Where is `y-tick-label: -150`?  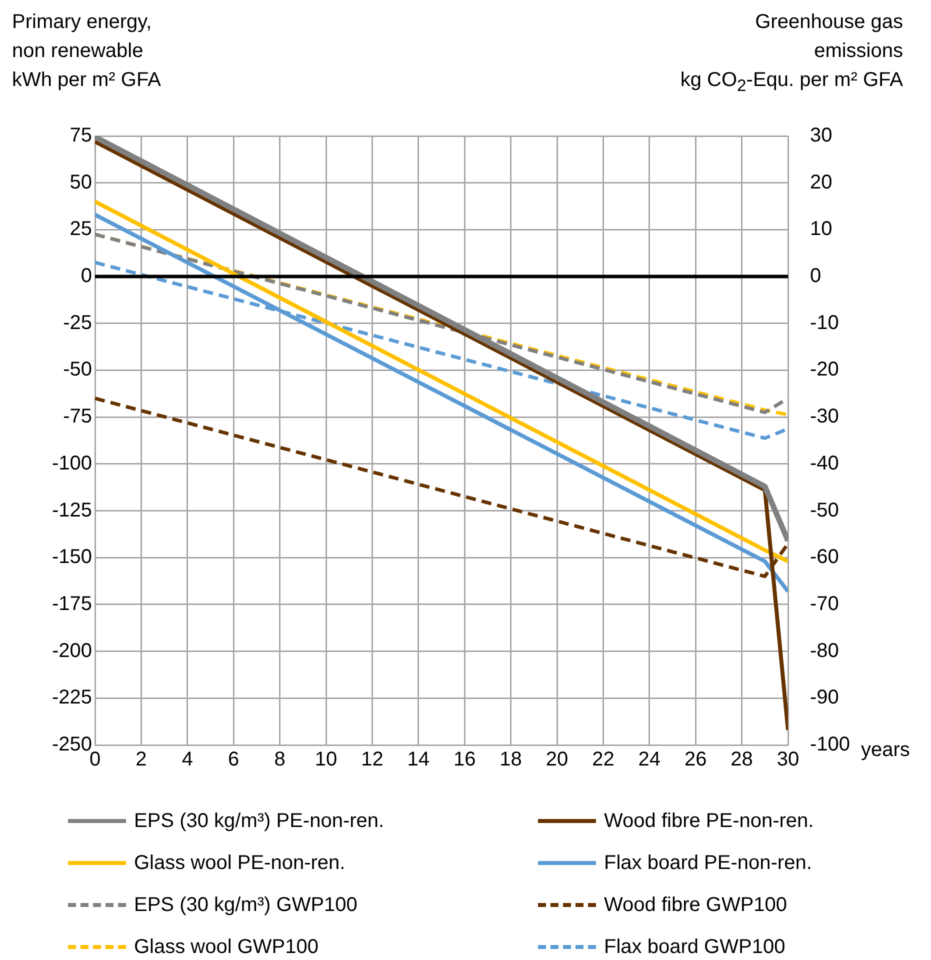 y-tick-label: -150 is located at coordinates (72, 557).